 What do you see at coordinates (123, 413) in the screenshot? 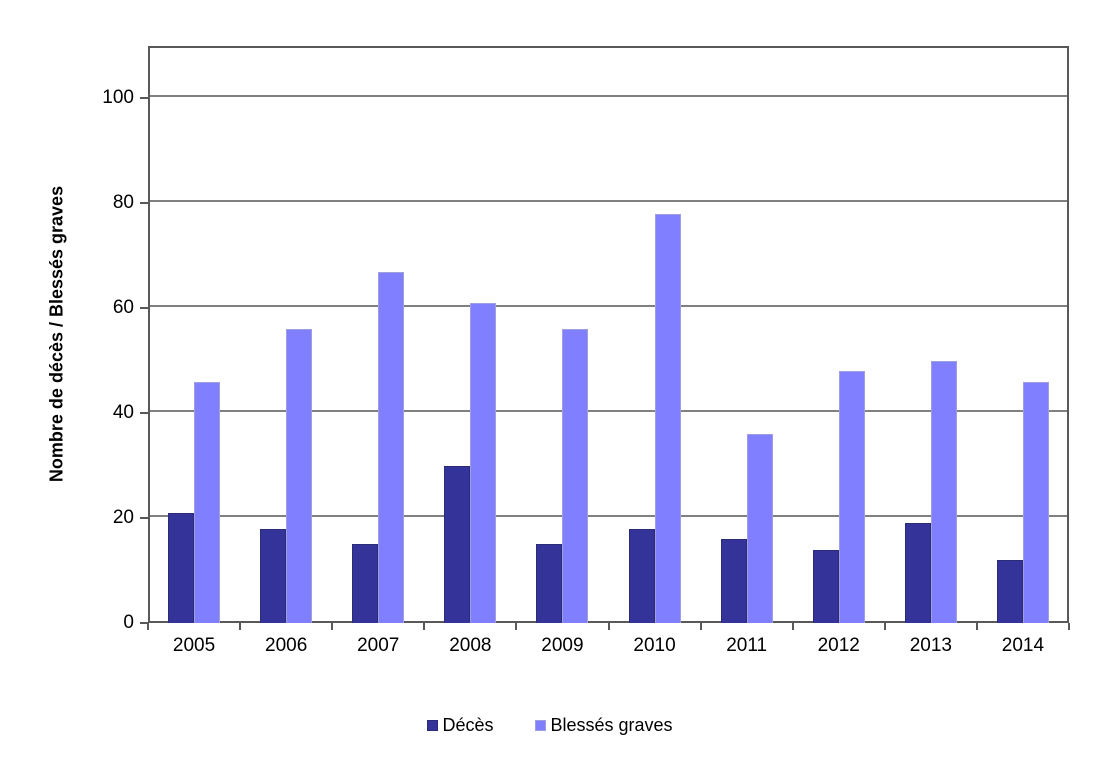
I see `y-tick-label-40: 40` at bounding box center [123, 413].